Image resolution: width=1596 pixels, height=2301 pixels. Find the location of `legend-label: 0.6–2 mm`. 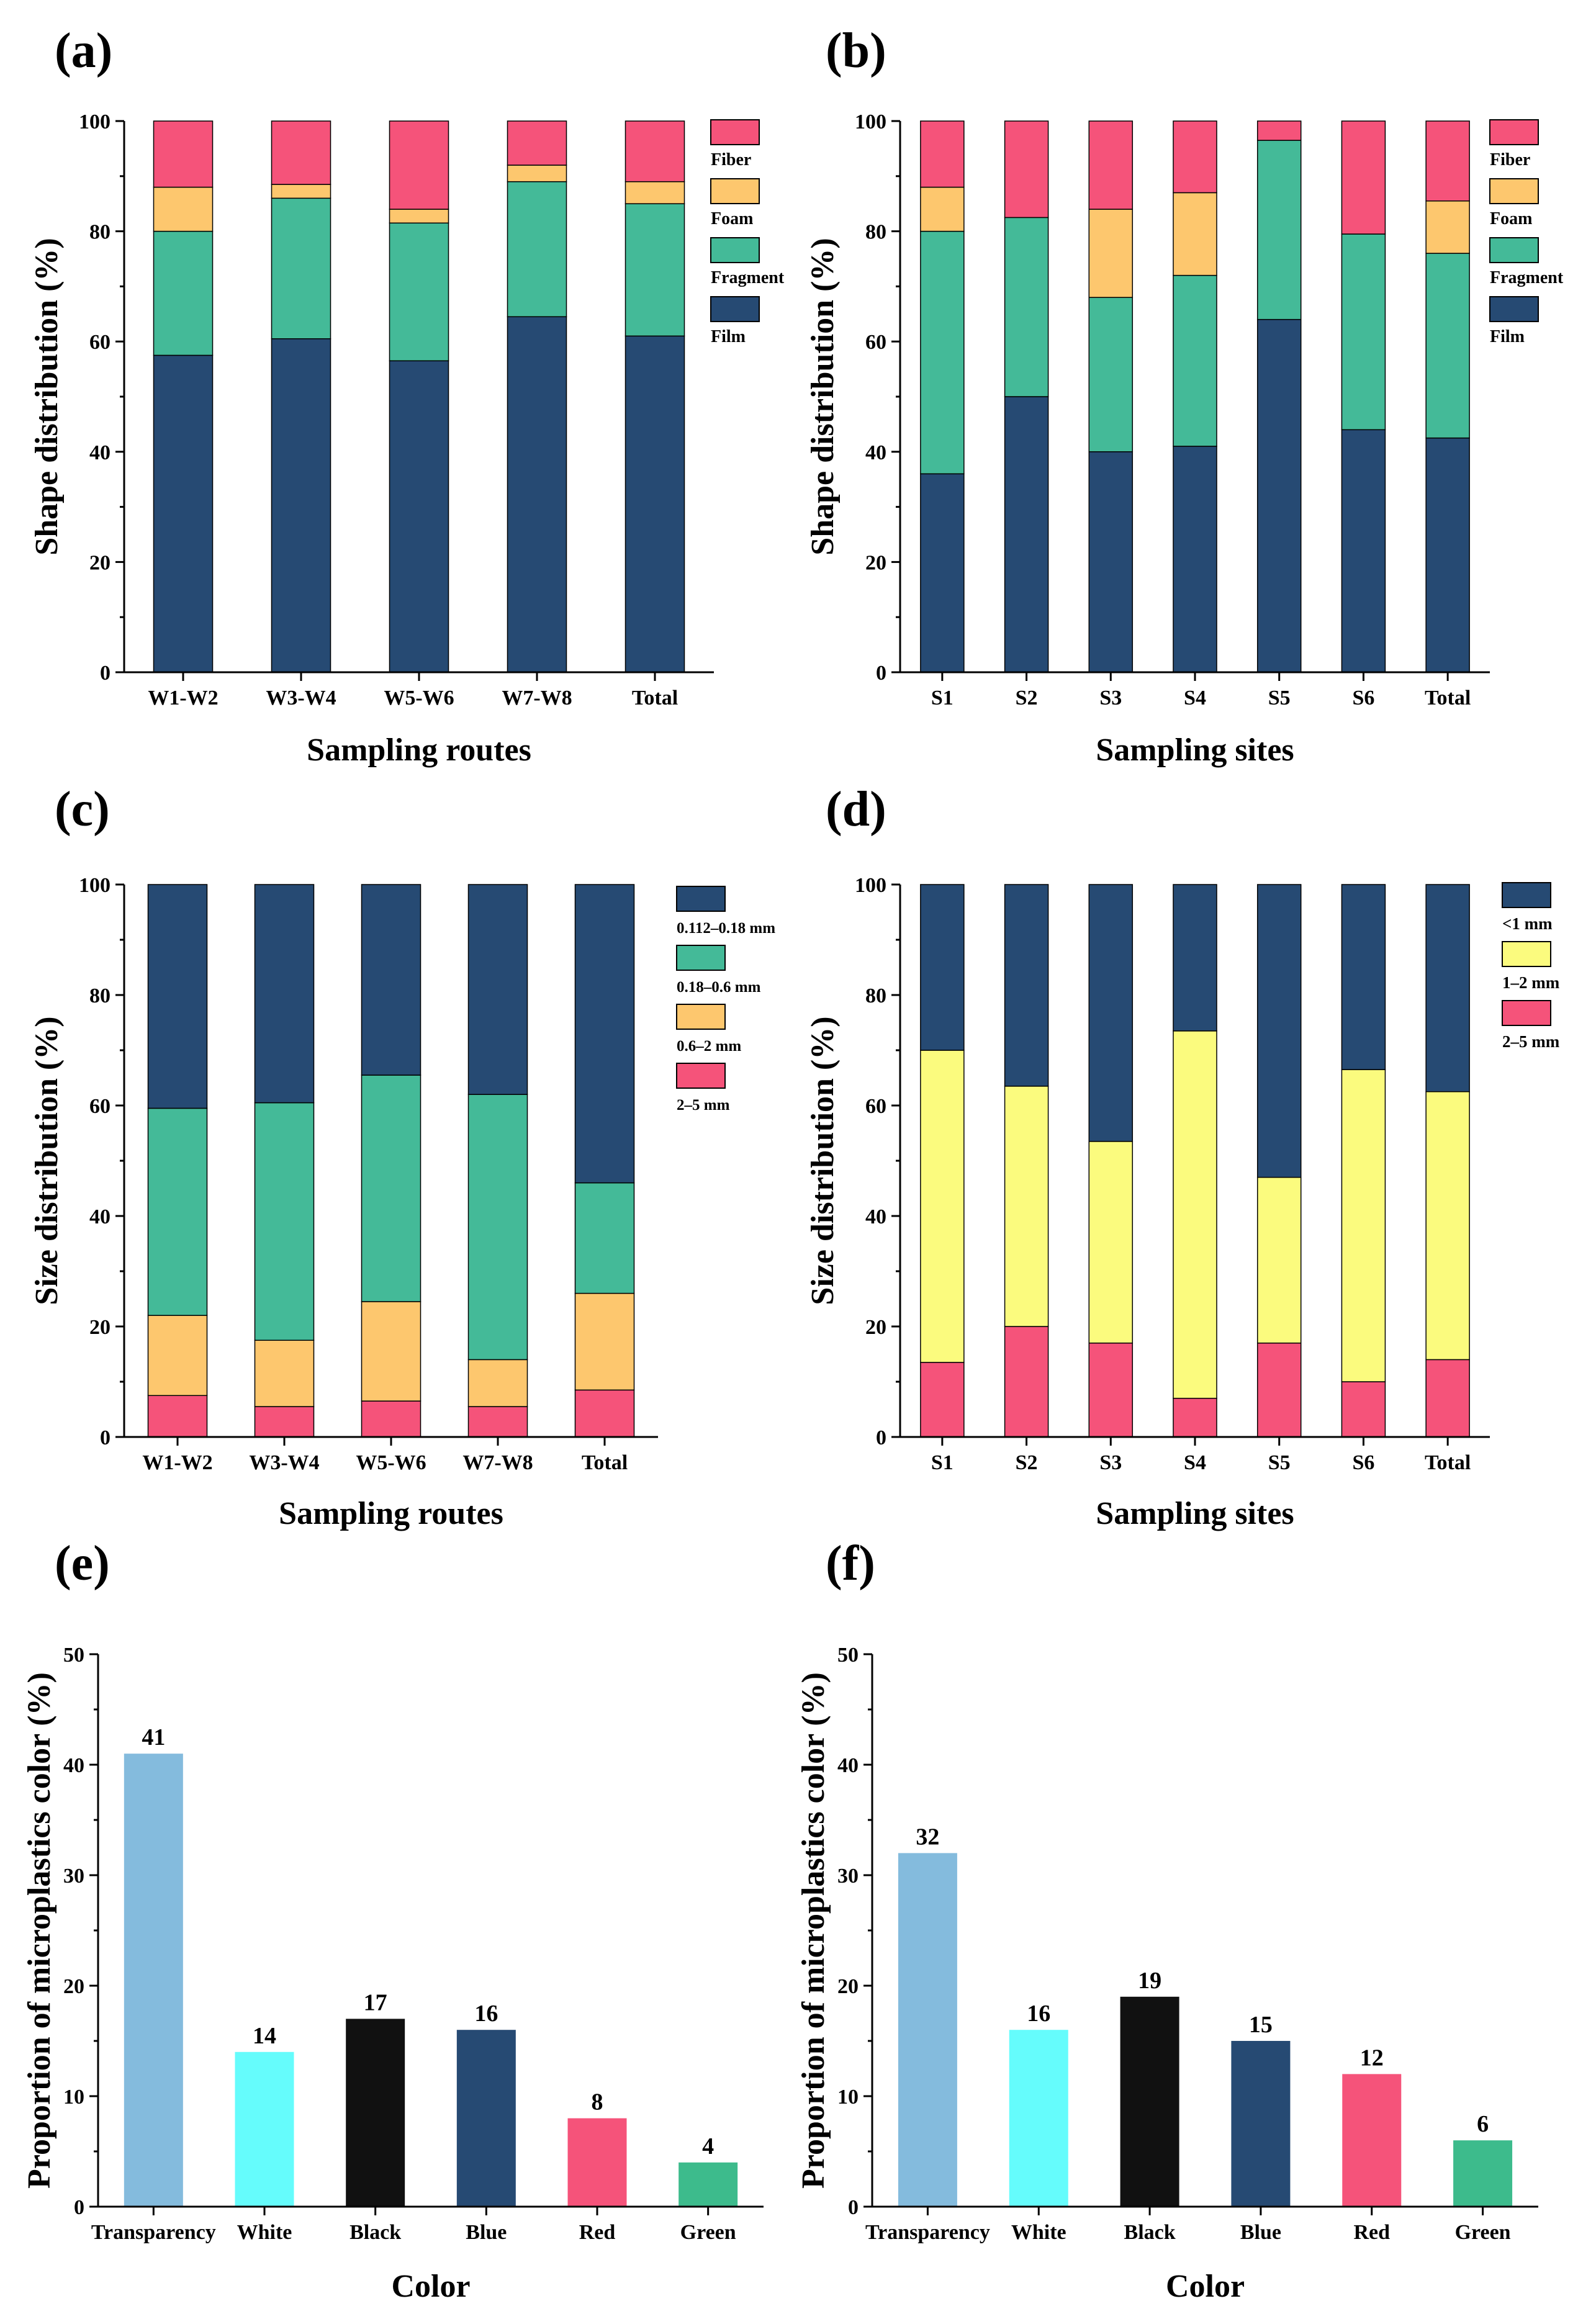

legend-label: 0.6–2 mm is located at coordinates (709, 1046).